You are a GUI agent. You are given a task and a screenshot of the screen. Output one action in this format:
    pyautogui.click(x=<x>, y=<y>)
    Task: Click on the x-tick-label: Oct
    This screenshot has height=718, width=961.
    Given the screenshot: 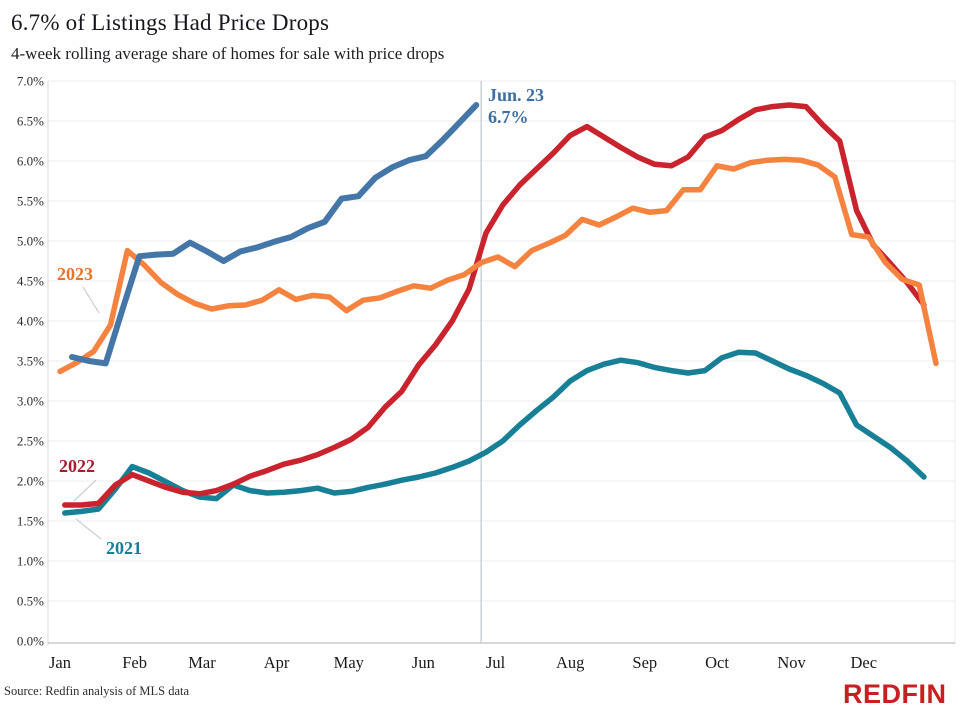 What is the action you would take?
    pyautogui.click(x=717, y=662)
    